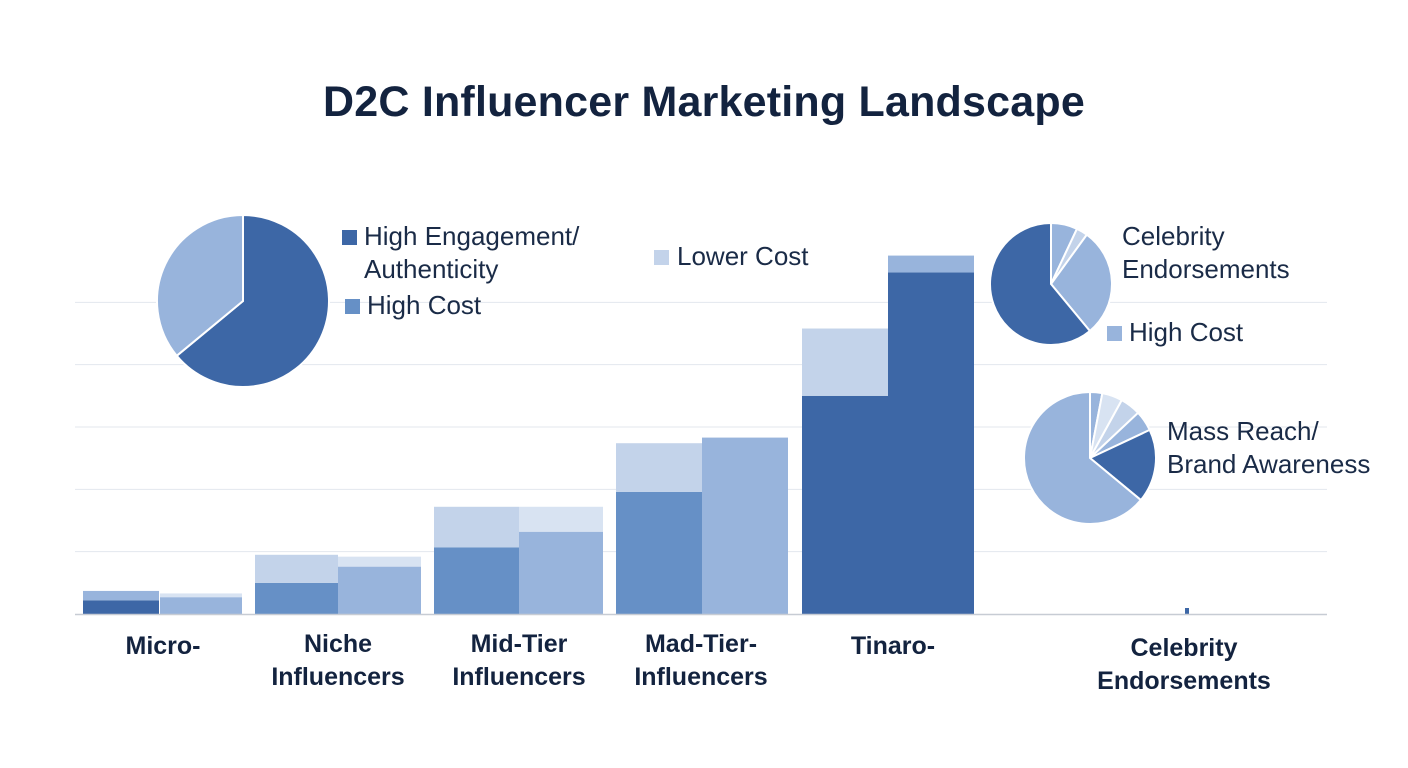  What do you see at coordinates (1184, 664) in the screenshot?
I see `x-tick-label-celebrity: Celebrity Endorsements` at bounding box center [1184, 664].